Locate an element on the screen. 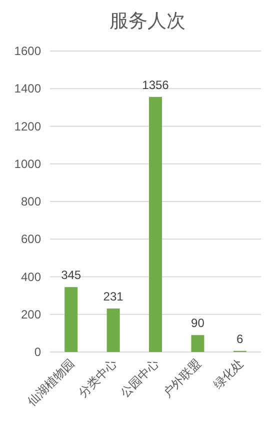 The width and height of the screenshot is (276, 426). y-tick-label: 0 is located at coordinates (38, 352).